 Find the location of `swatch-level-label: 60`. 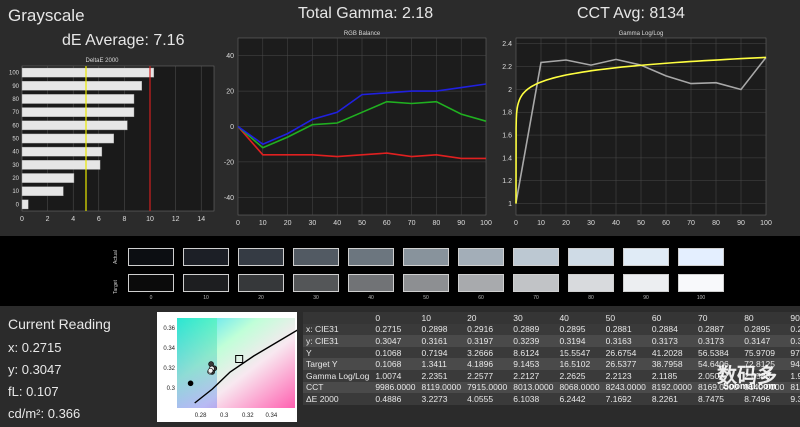

swatch-level-label: 60 is located at coordinates (481, 298).